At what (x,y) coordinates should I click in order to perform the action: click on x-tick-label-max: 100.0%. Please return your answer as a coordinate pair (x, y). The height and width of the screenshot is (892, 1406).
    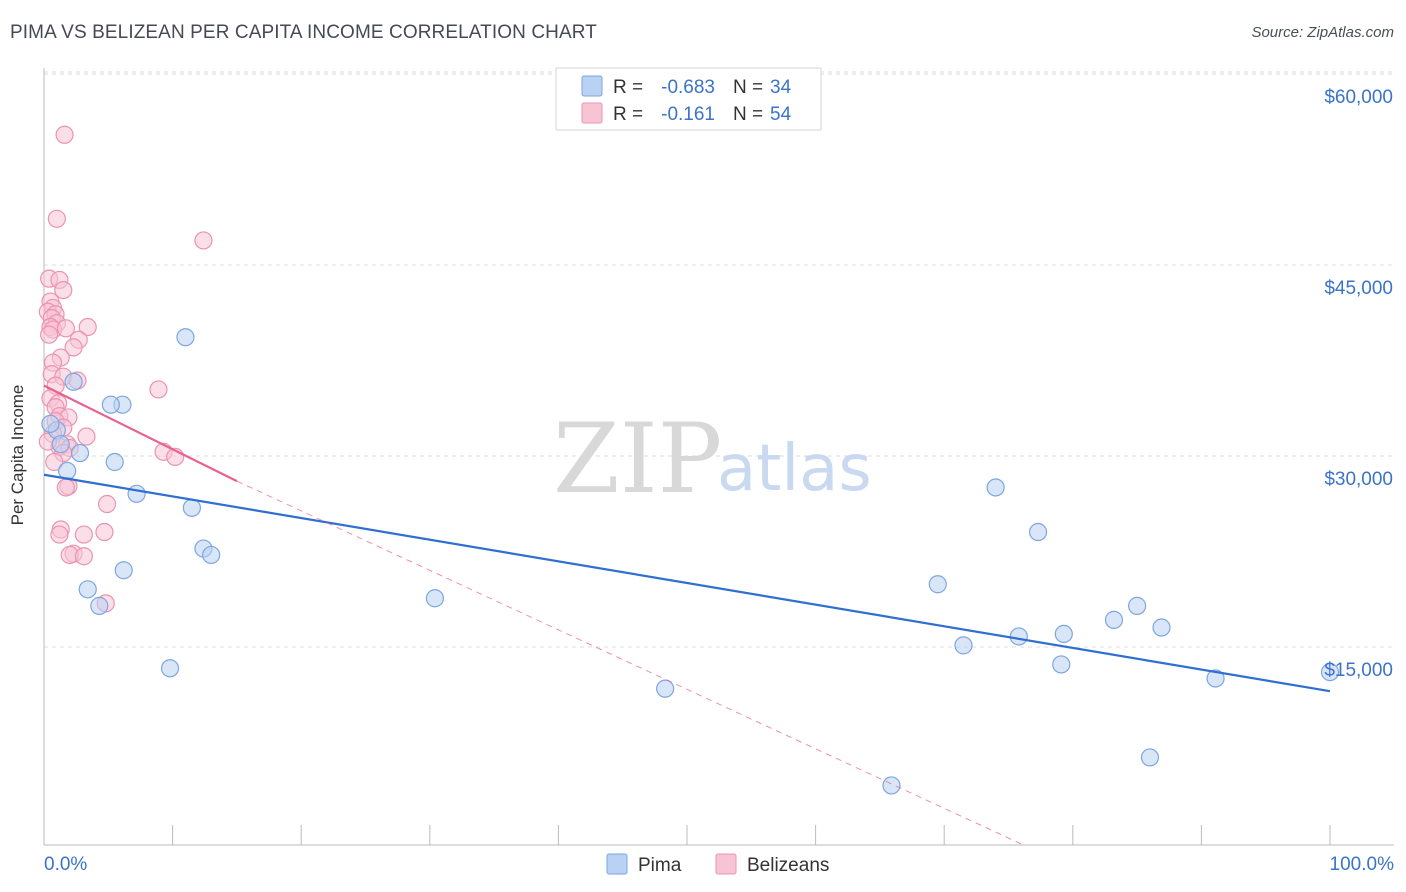
    Looking at the image, I should click on (1362, 864).